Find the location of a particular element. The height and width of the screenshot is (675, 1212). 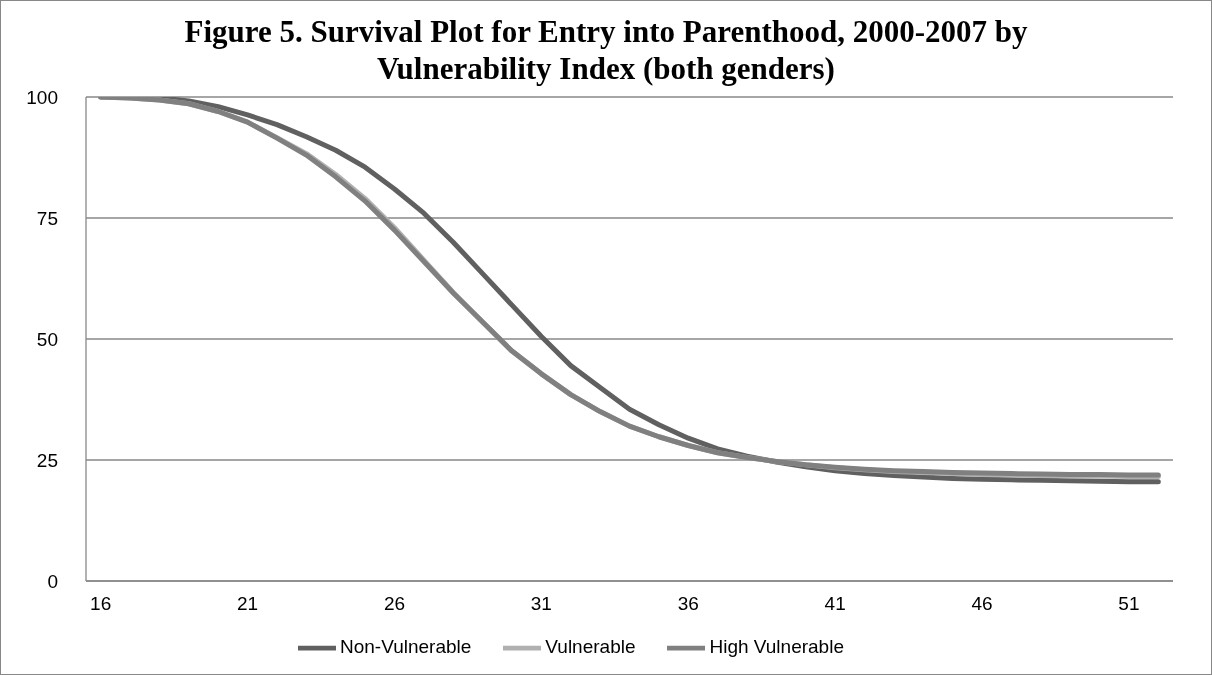

legend-label: High Vulnerable is located at coordinates (776, 647).